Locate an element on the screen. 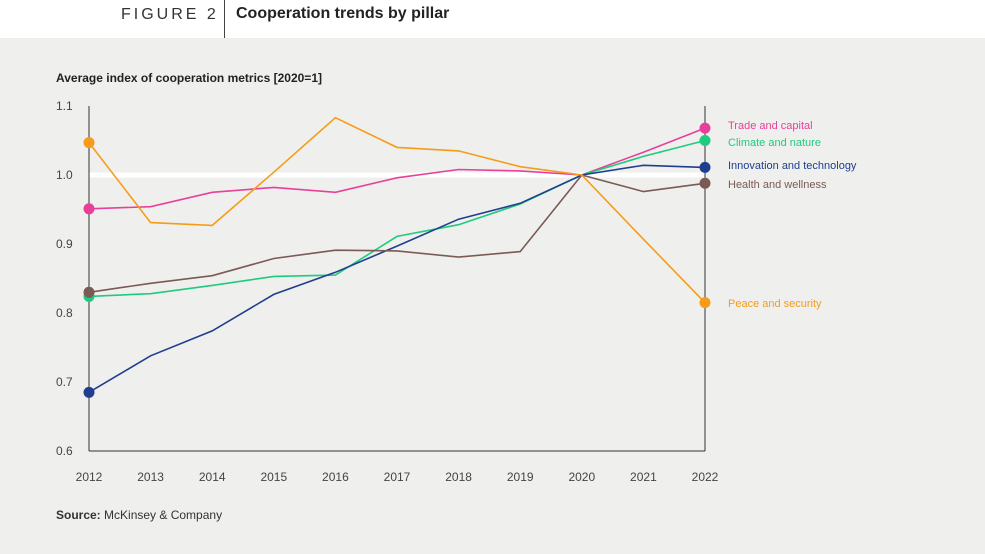  y-tick-label: 1.1 is located at coordinates (64, 106).